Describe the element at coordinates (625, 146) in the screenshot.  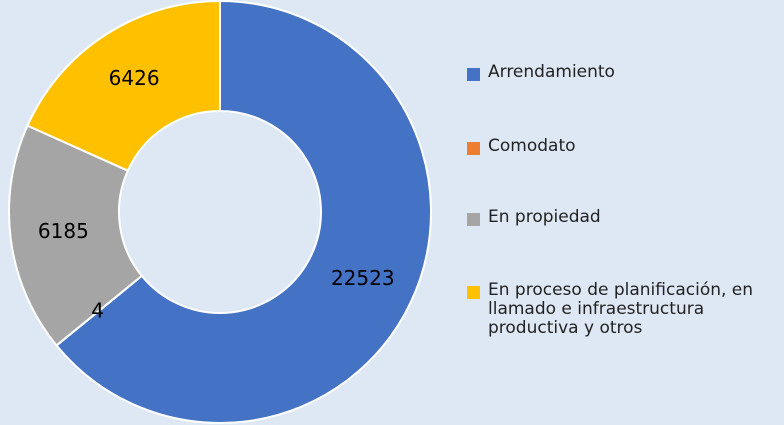
I see `legend-item: Comodato` at that location.